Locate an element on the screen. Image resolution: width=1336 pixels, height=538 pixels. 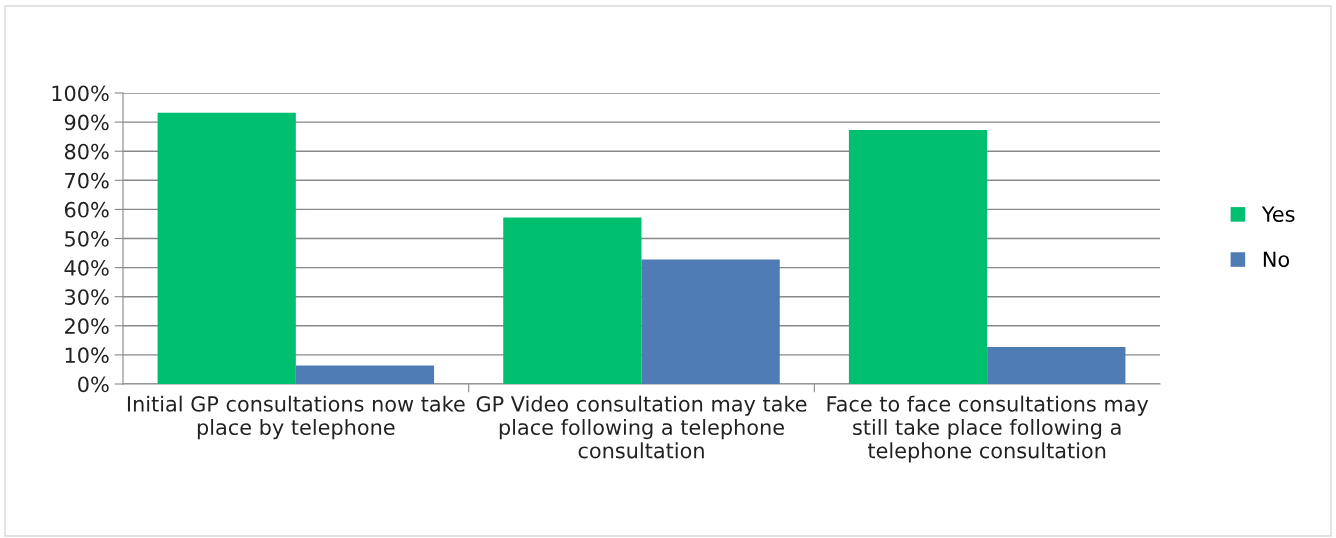
y-tick-label: 80% is located at coordinates (86, 151).